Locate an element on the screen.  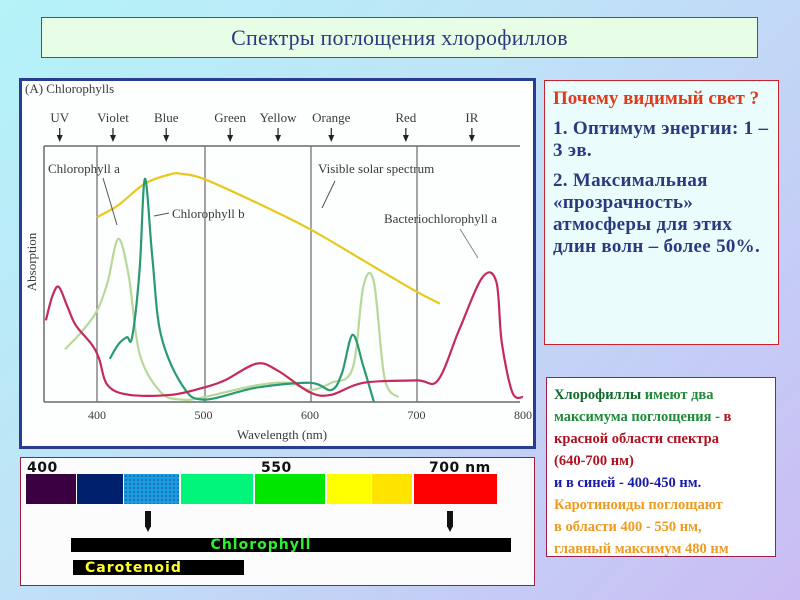
note-line-4: (640-700 нм) is located at coordinates (594, 461).